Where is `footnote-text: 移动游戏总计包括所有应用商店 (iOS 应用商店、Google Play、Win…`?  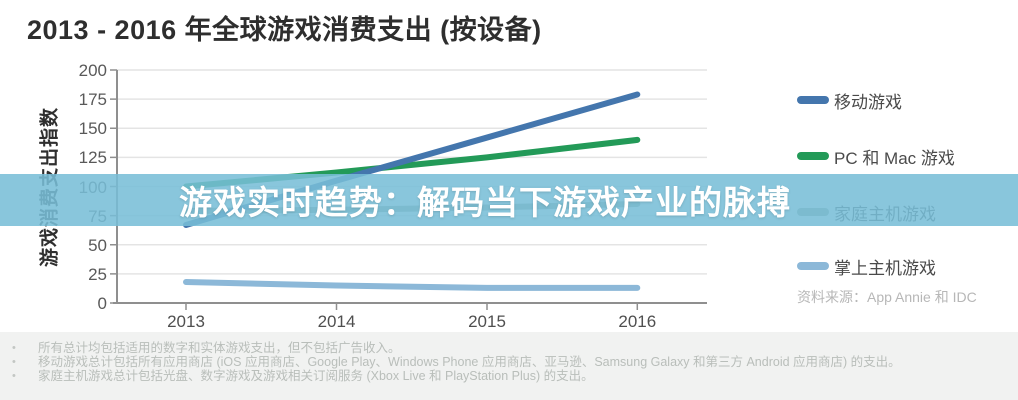
footnote-text: 移动游戏总计包括所有应用商店 (iOS 应用商店、Google Play、Win… is located at coordinates (469, 362).